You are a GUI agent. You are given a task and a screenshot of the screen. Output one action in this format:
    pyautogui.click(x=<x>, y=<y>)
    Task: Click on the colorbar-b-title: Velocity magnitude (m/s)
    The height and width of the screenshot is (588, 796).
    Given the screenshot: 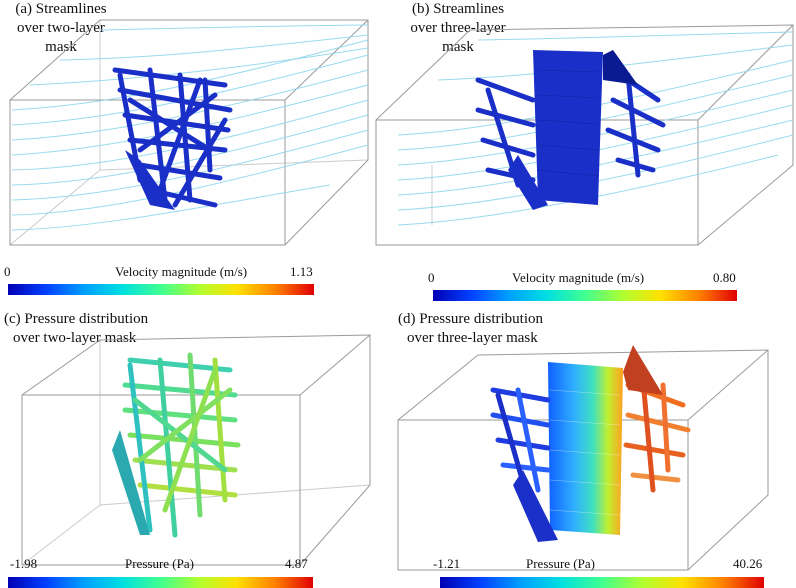 What is the action you would take?
    pyautogui.click(x=578, y=277)
    